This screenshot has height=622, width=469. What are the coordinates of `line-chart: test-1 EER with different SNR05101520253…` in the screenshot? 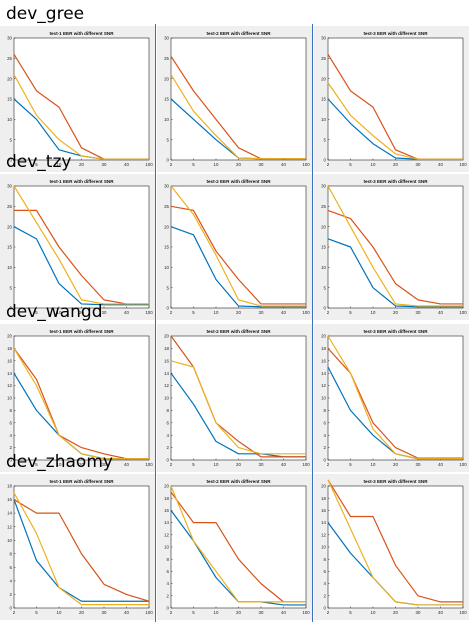 It's located at (80, 99).